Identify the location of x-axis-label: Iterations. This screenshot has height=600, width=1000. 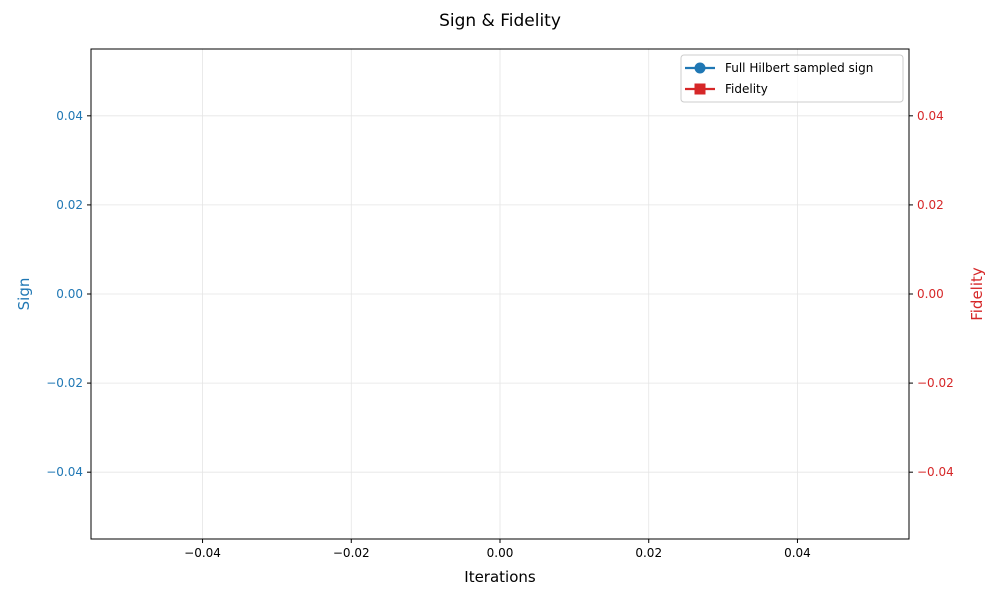
(500, 577).